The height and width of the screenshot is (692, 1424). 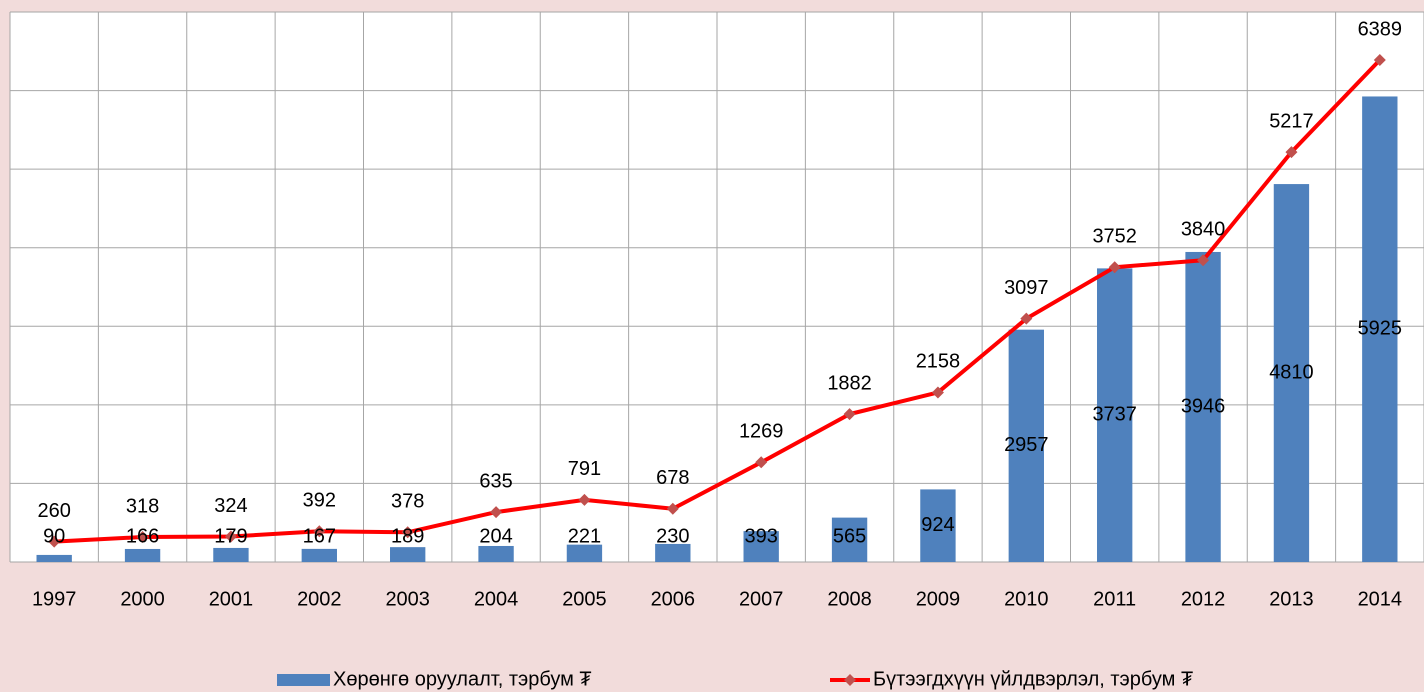 I want to click on data-label: 3097, so click(x=1026, y=288).